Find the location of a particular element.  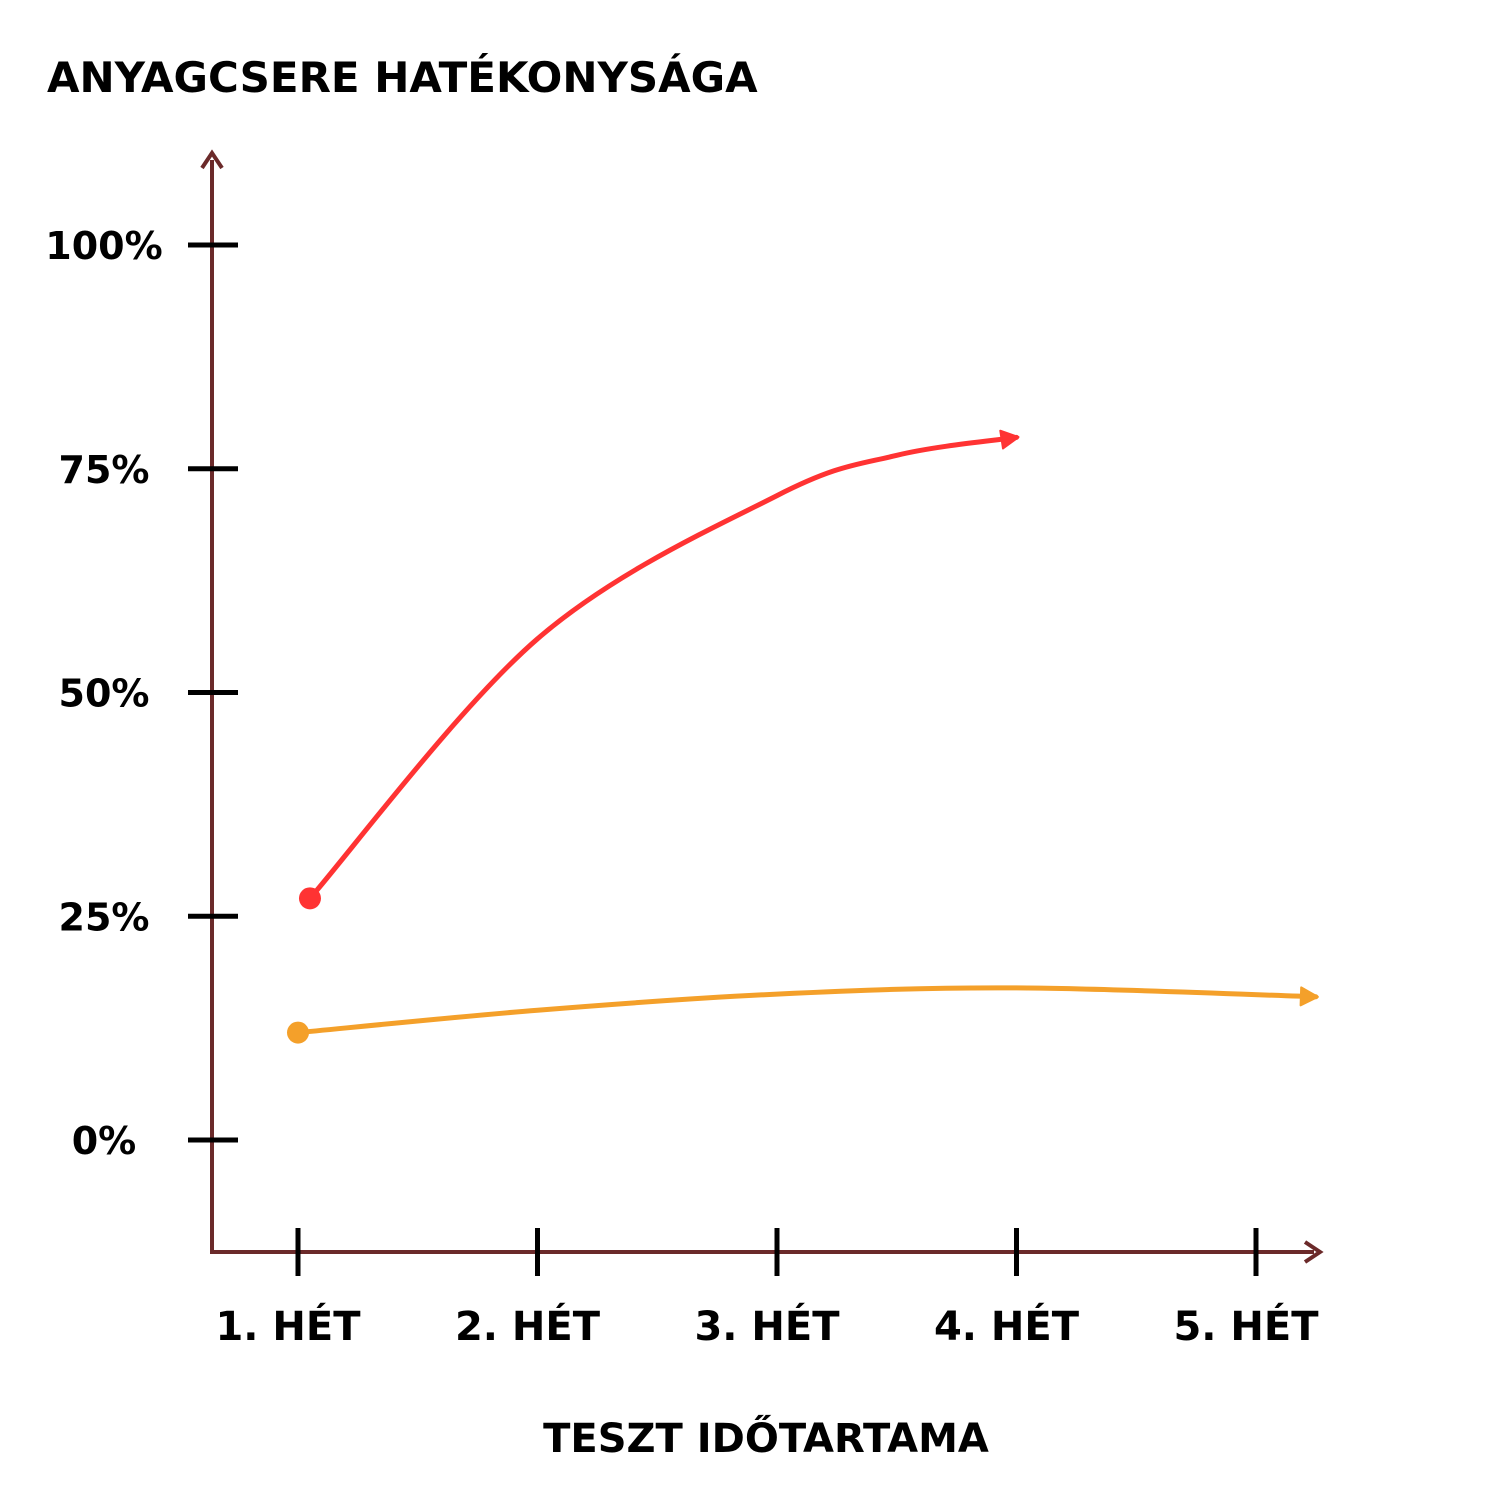

x-tick-label: 3. HÉT is located at coordinates (767, 1326).